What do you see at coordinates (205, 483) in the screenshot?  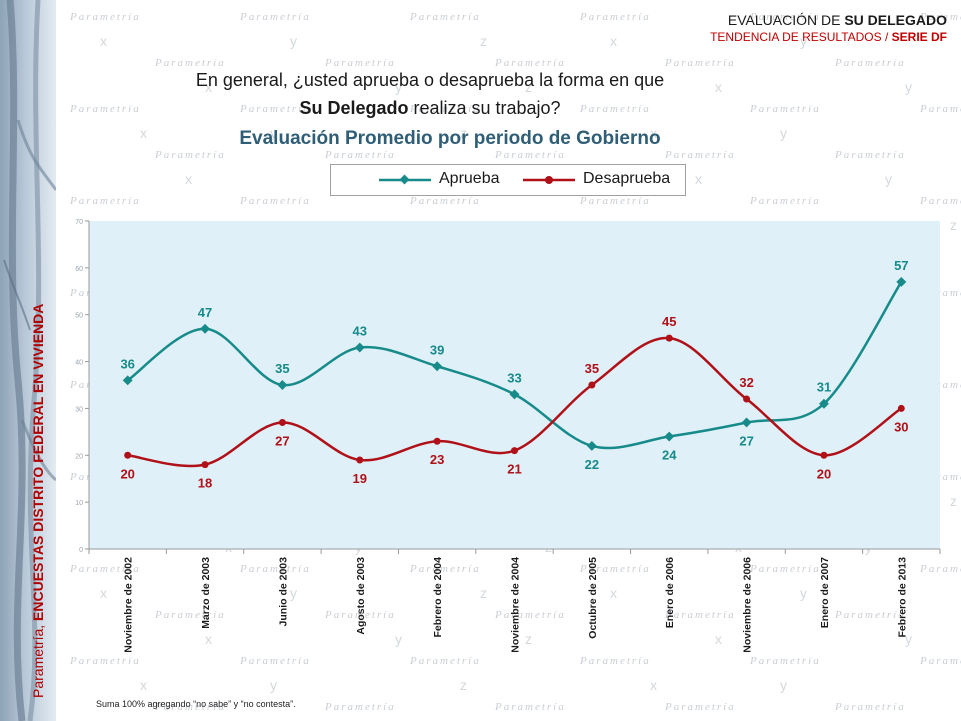 I see `data-label-desaprueba: 18` at bounding box center [205, 483].